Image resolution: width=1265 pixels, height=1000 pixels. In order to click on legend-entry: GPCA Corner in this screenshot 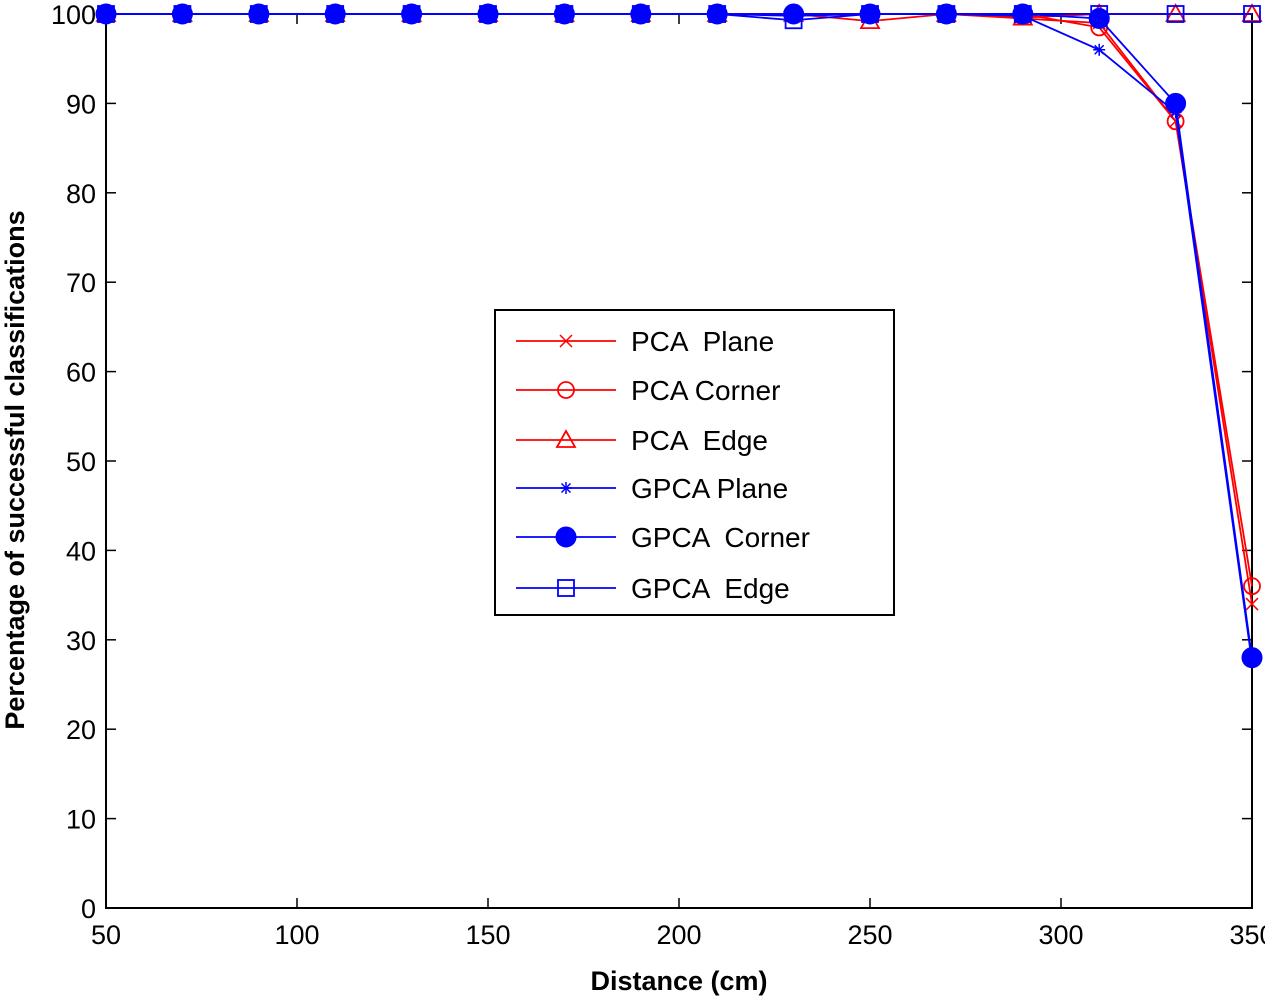, I will do `click(663, 537)`.